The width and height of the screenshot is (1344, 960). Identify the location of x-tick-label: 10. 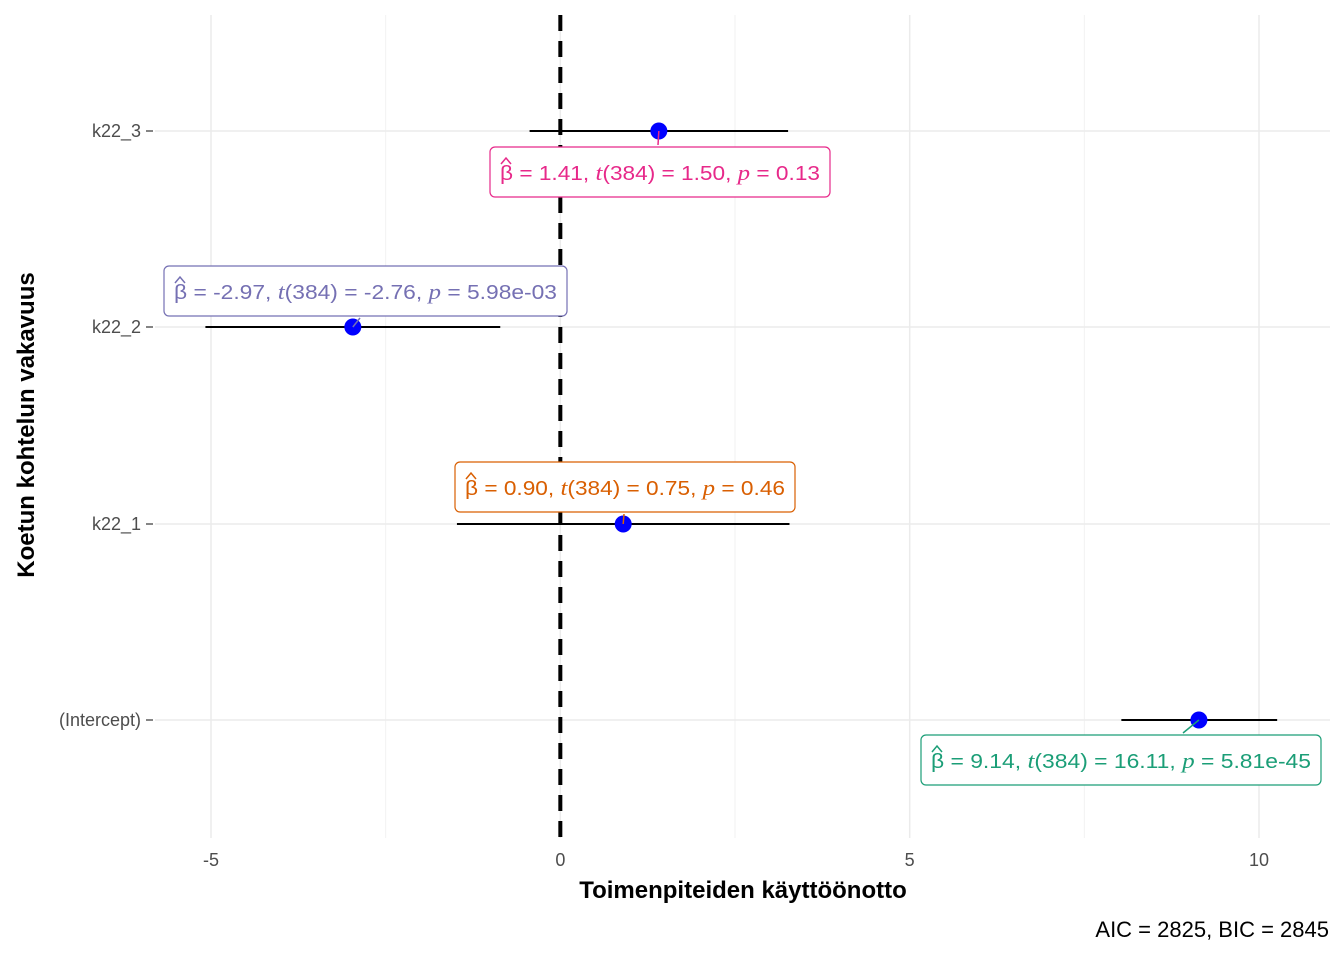
(1259, 860).